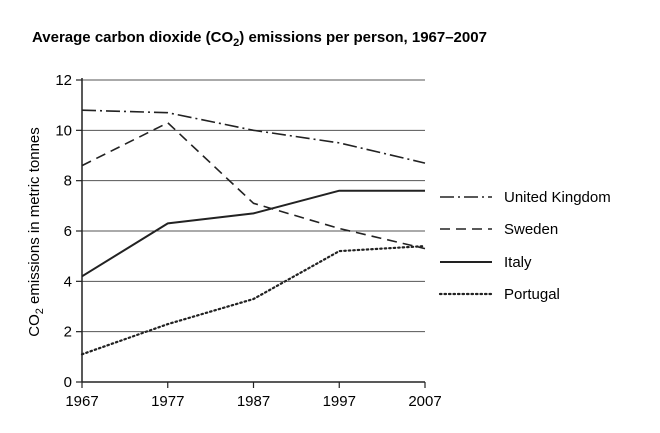  What do you see at coordinates (81, 401) in the screenshot?
I see `x-tick-label: 1967` at bounding box center [81, 401].